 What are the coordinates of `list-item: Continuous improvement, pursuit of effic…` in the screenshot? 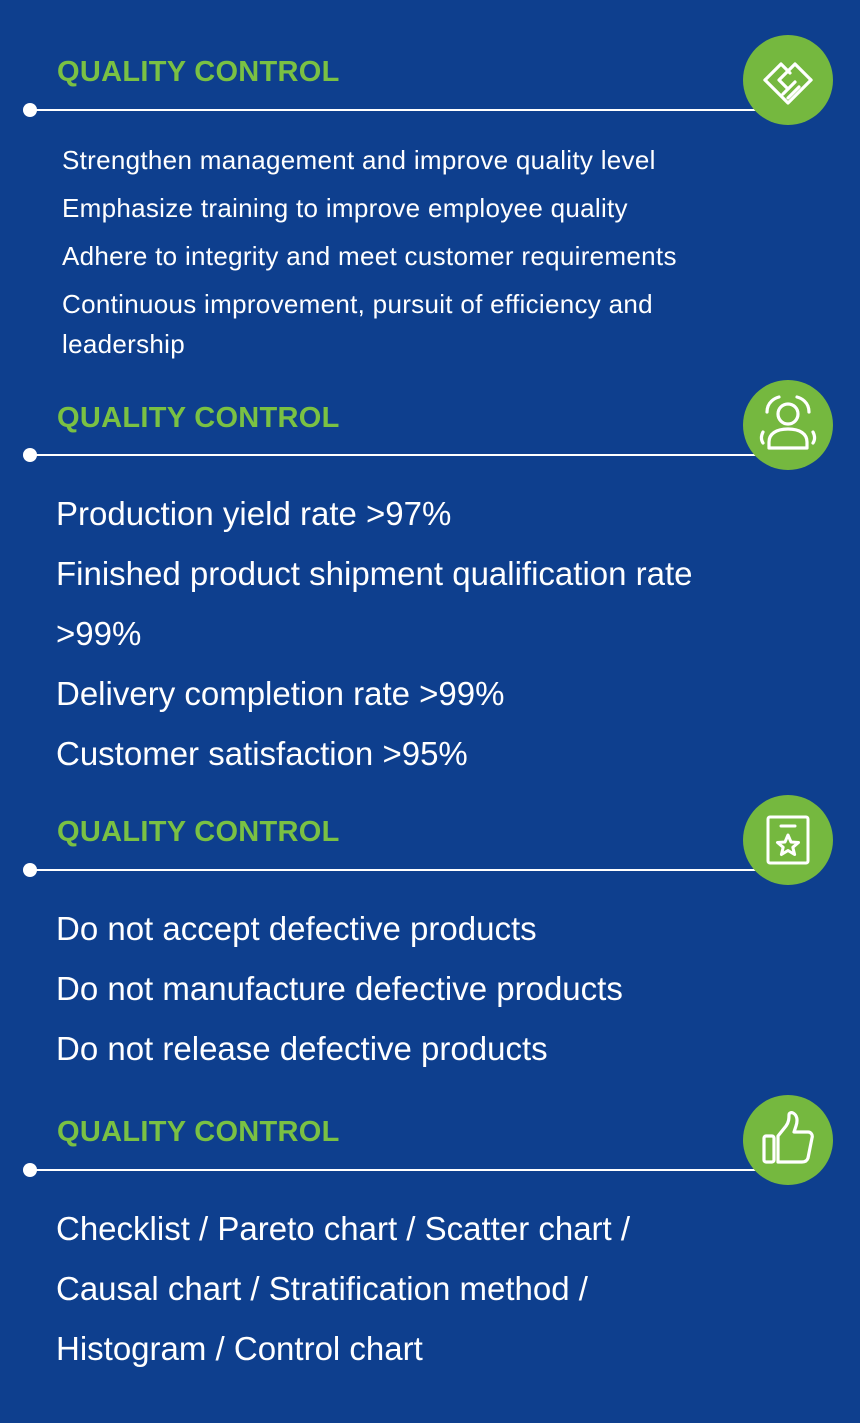 It's located at (357, 324).